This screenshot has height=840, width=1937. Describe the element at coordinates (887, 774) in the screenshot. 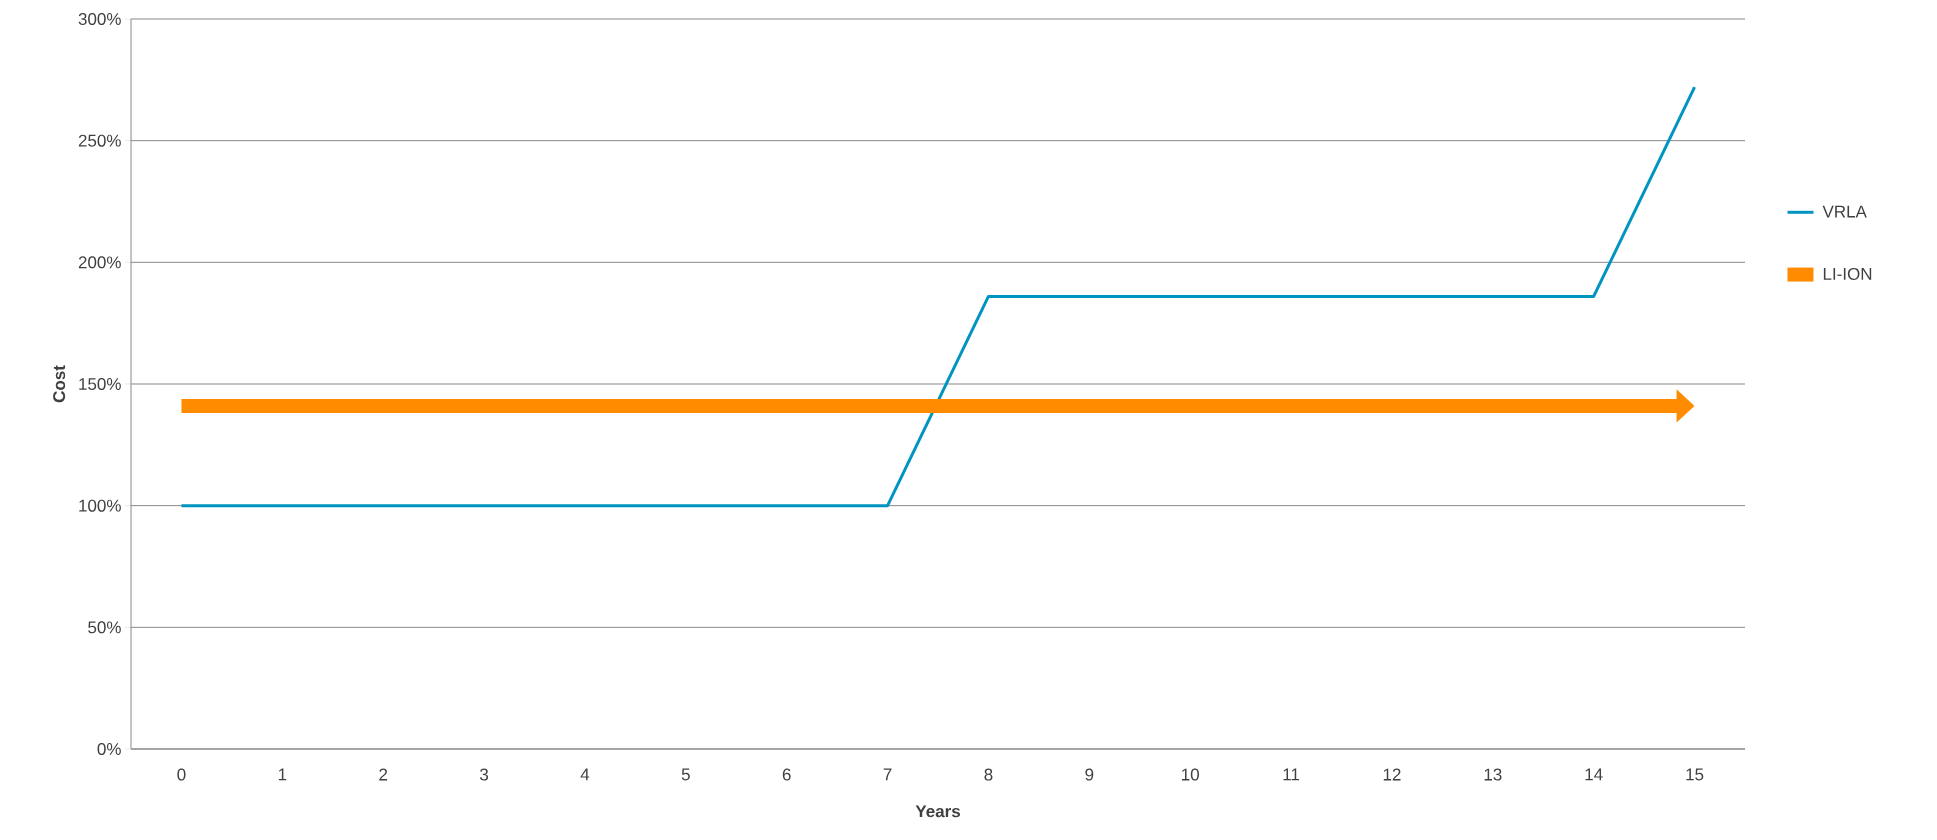

I see `x-tick-label: 7` at that location.